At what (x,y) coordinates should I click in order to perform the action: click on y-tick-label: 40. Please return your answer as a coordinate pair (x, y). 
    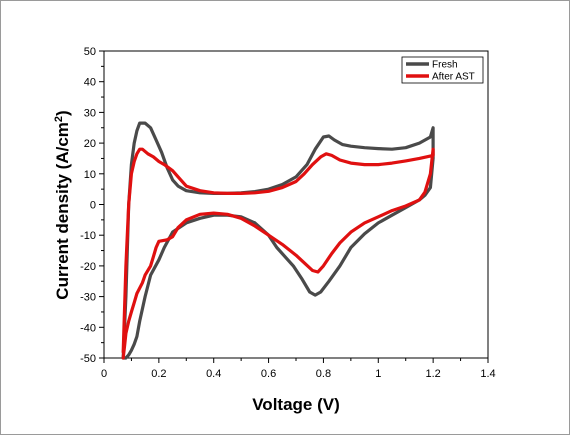
    Looking at the image, I should click on (90, 83).